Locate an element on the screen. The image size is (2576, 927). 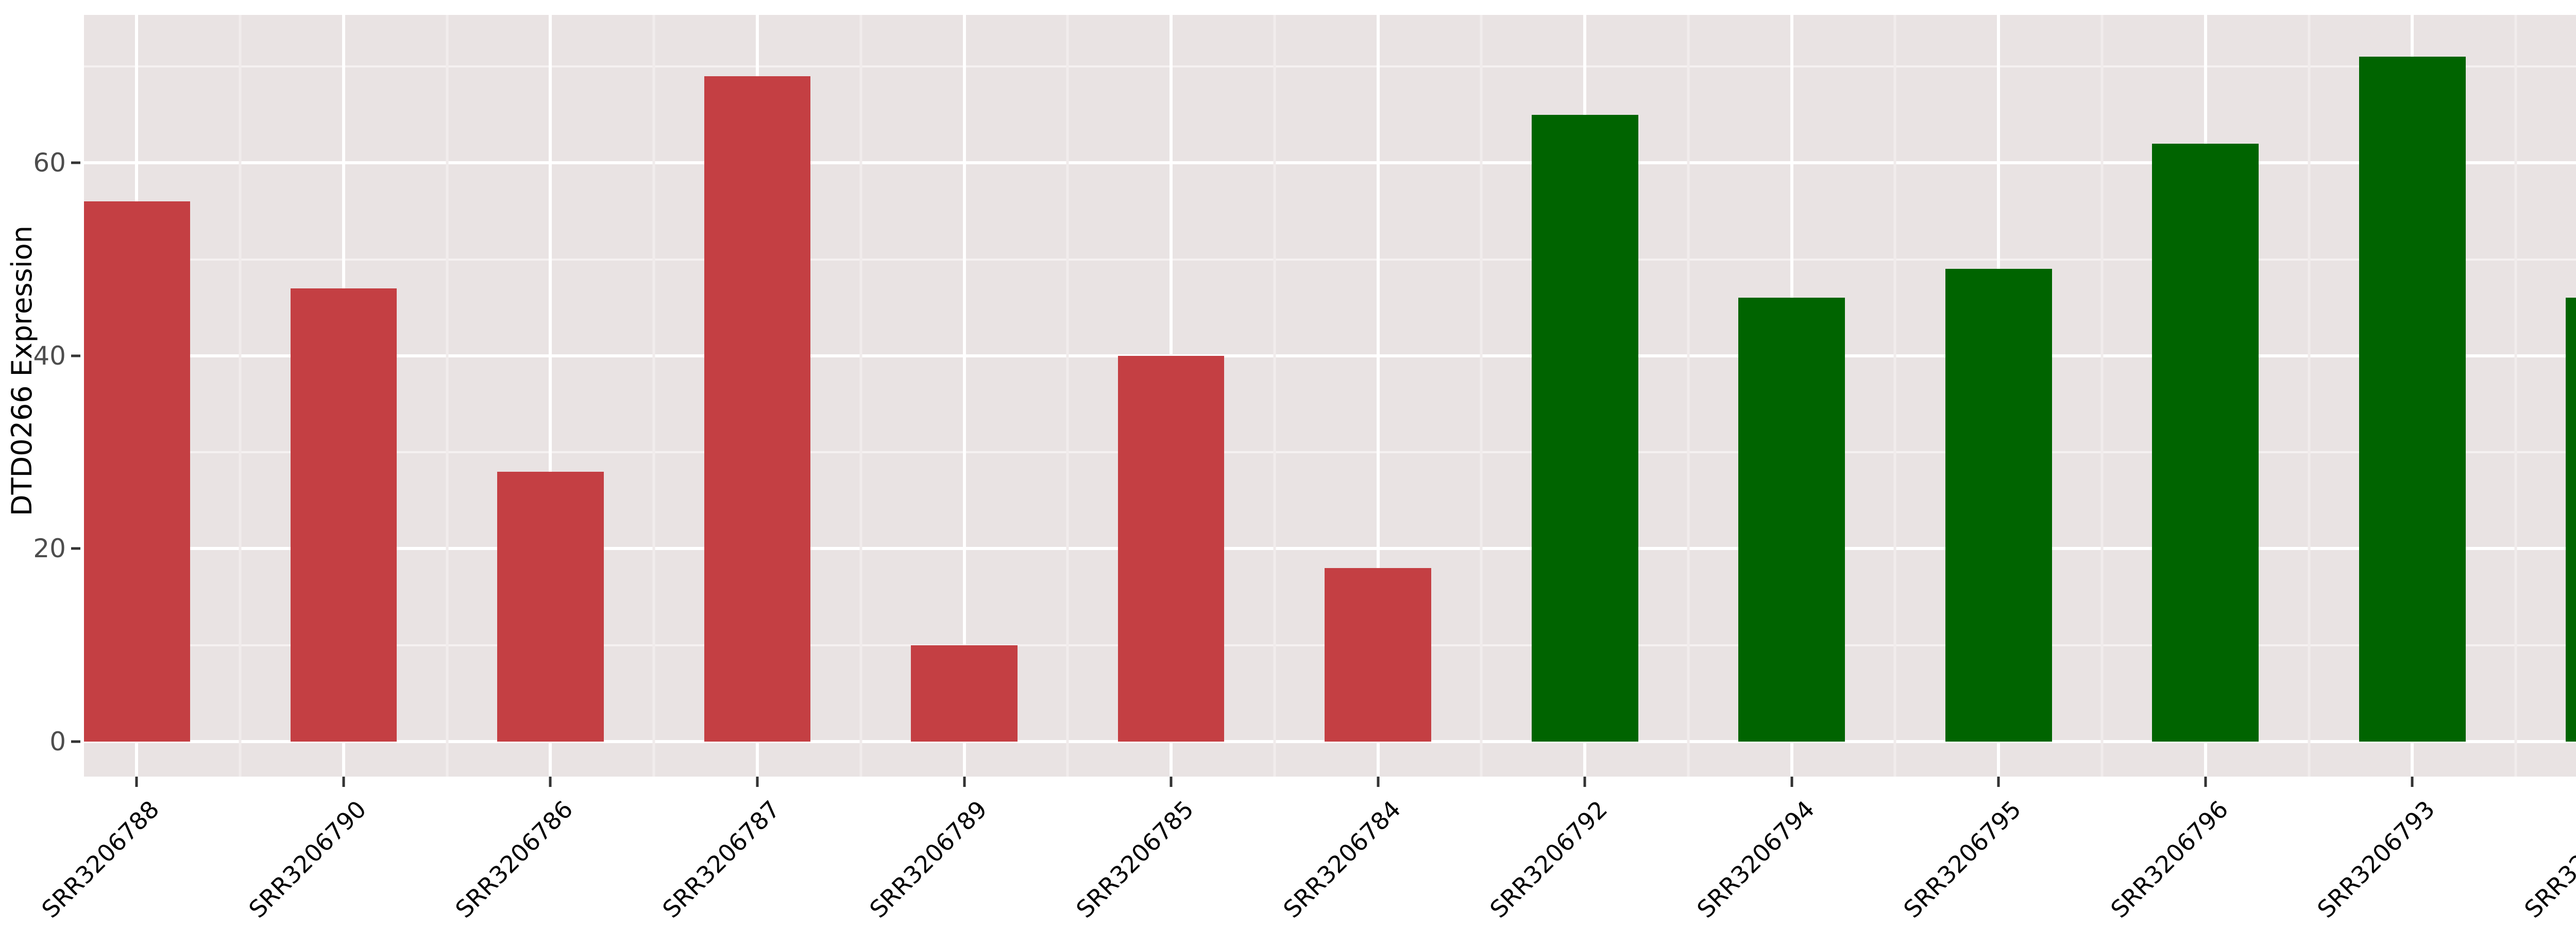
y-tick-label: 40 is located at coordinates (49, 355).